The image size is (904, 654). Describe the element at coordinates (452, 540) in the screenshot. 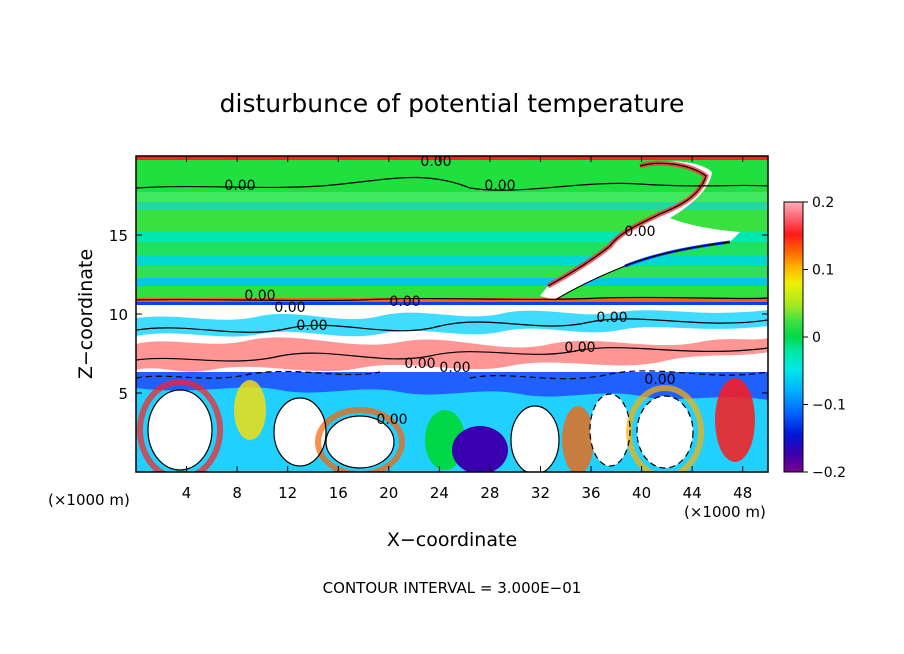

I see `x-axis-label: X−coordinate` at that location.